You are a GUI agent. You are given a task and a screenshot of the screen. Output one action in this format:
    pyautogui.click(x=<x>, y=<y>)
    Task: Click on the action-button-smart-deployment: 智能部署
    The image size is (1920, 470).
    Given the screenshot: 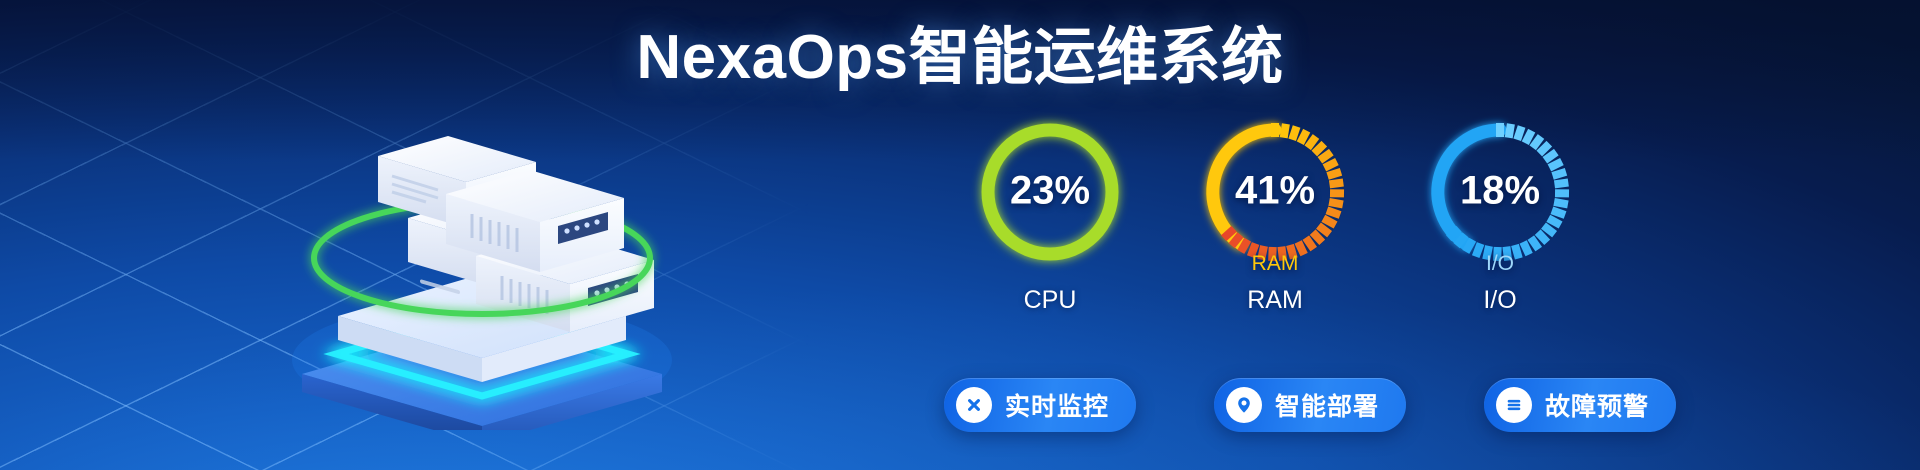 What is the action you would take?
    pyautogui.click(x=1310, y=405)
    